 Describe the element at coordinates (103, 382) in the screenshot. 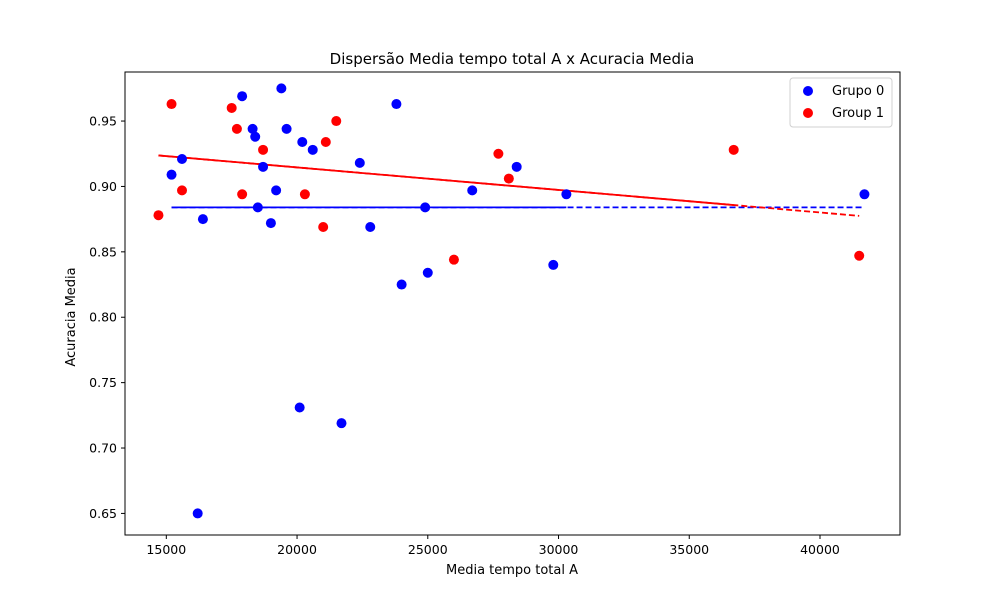

I see `y-tick-label: 0.75` at that location.